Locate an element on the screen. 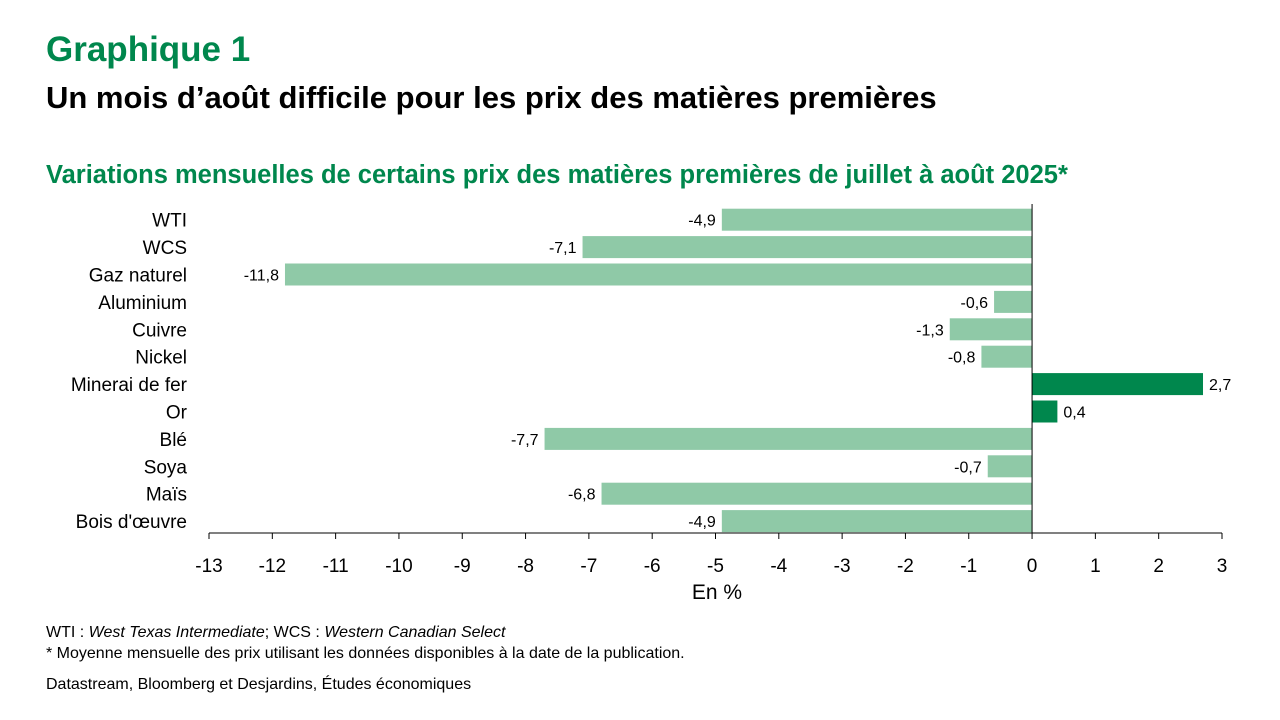  category-label-aluminium: Aluminium is located at coordinates (142, 303).